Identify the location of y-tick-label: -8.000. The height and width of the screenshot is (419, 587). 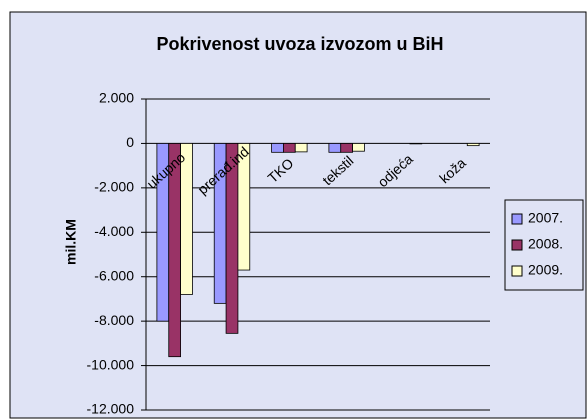
(114, 320).